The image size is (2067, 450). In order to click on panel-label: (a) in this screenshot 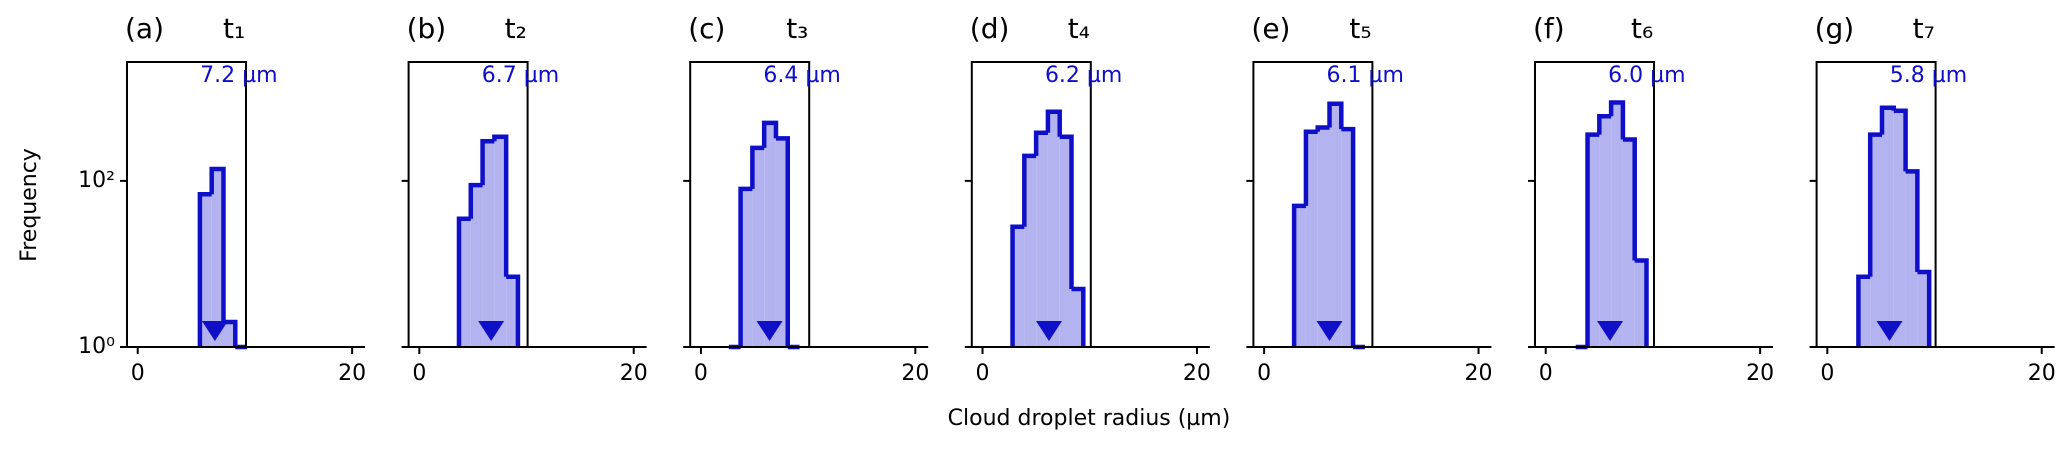, I will do `click(144, 28)`.